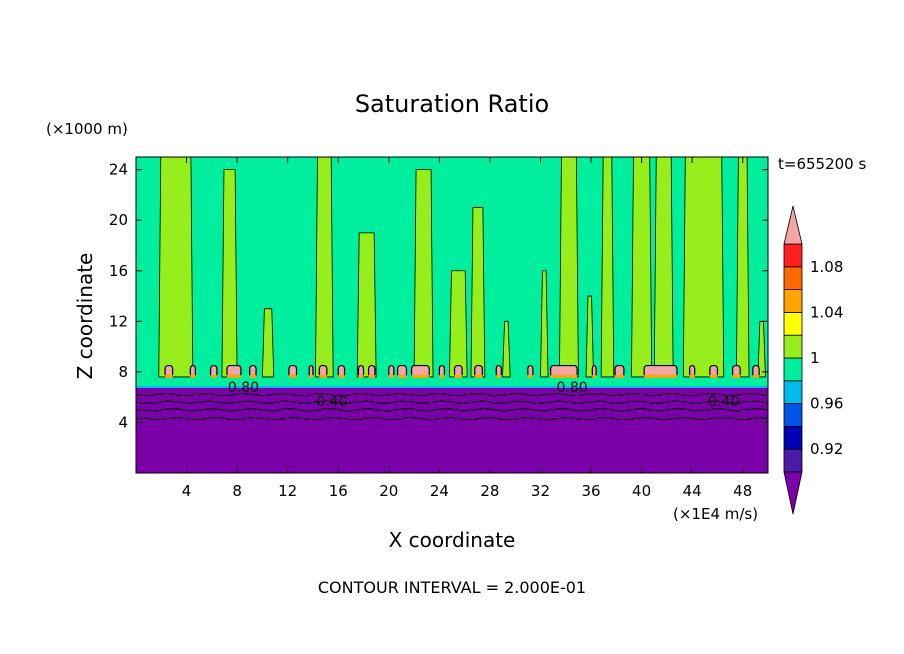 The height and width of the screenshot is (654, 904). I want to click on colorbar-tick-label: 1, so click(815, 358).